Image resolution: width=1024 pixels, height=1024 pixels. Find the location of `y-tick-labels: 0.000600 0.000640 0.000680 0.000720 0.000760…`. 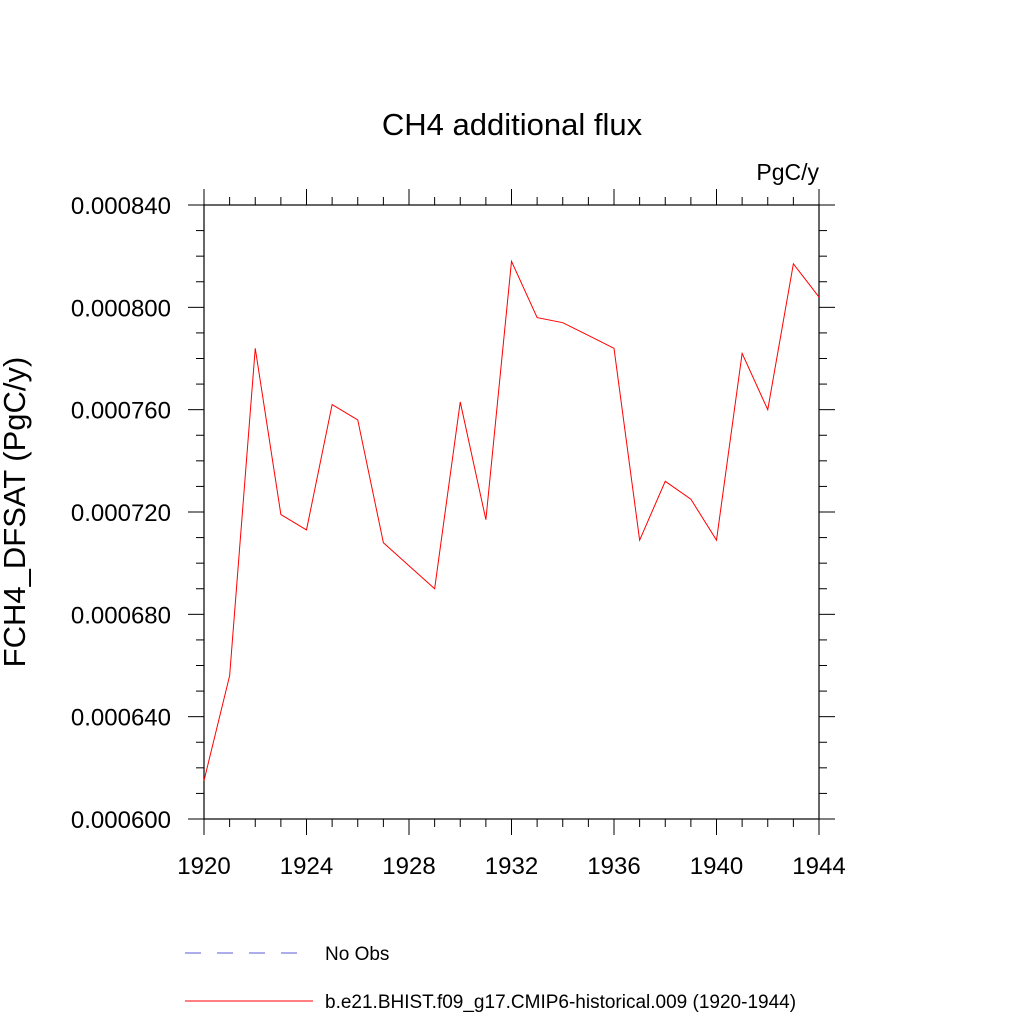

y-tick-labels: 0.000600 0.000640 0.000680 0.000720 0.000760… is located at coordinates (121, 513).